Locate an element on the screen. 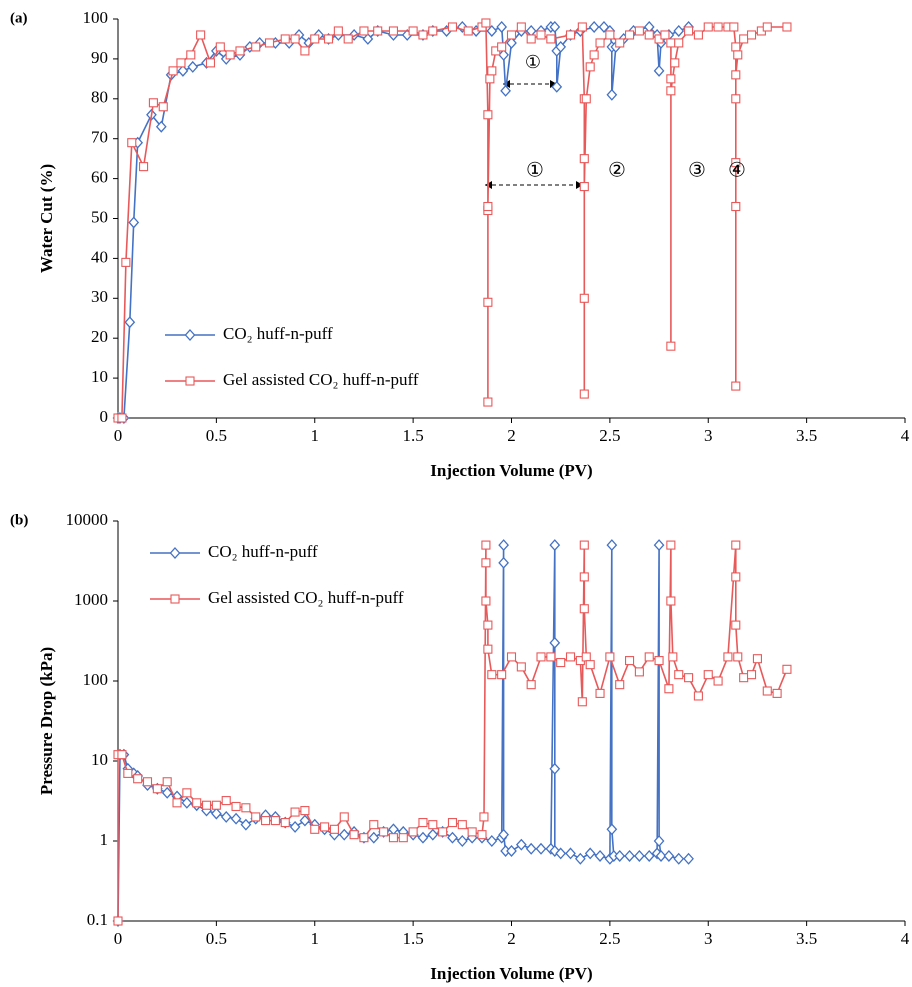  x-tick-label: 2 is located at coordinates (511, 938).